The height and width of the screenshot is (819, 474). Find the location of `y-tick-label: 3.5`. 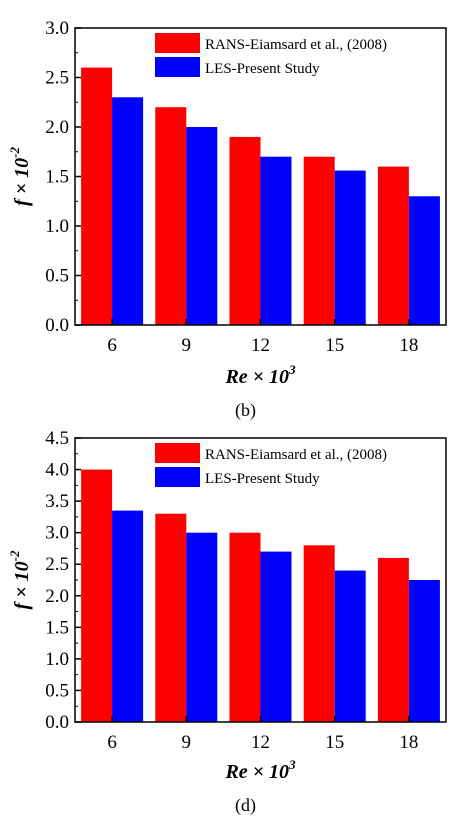

y-tick-label: 3.5 is located at coordinates (57, 501).